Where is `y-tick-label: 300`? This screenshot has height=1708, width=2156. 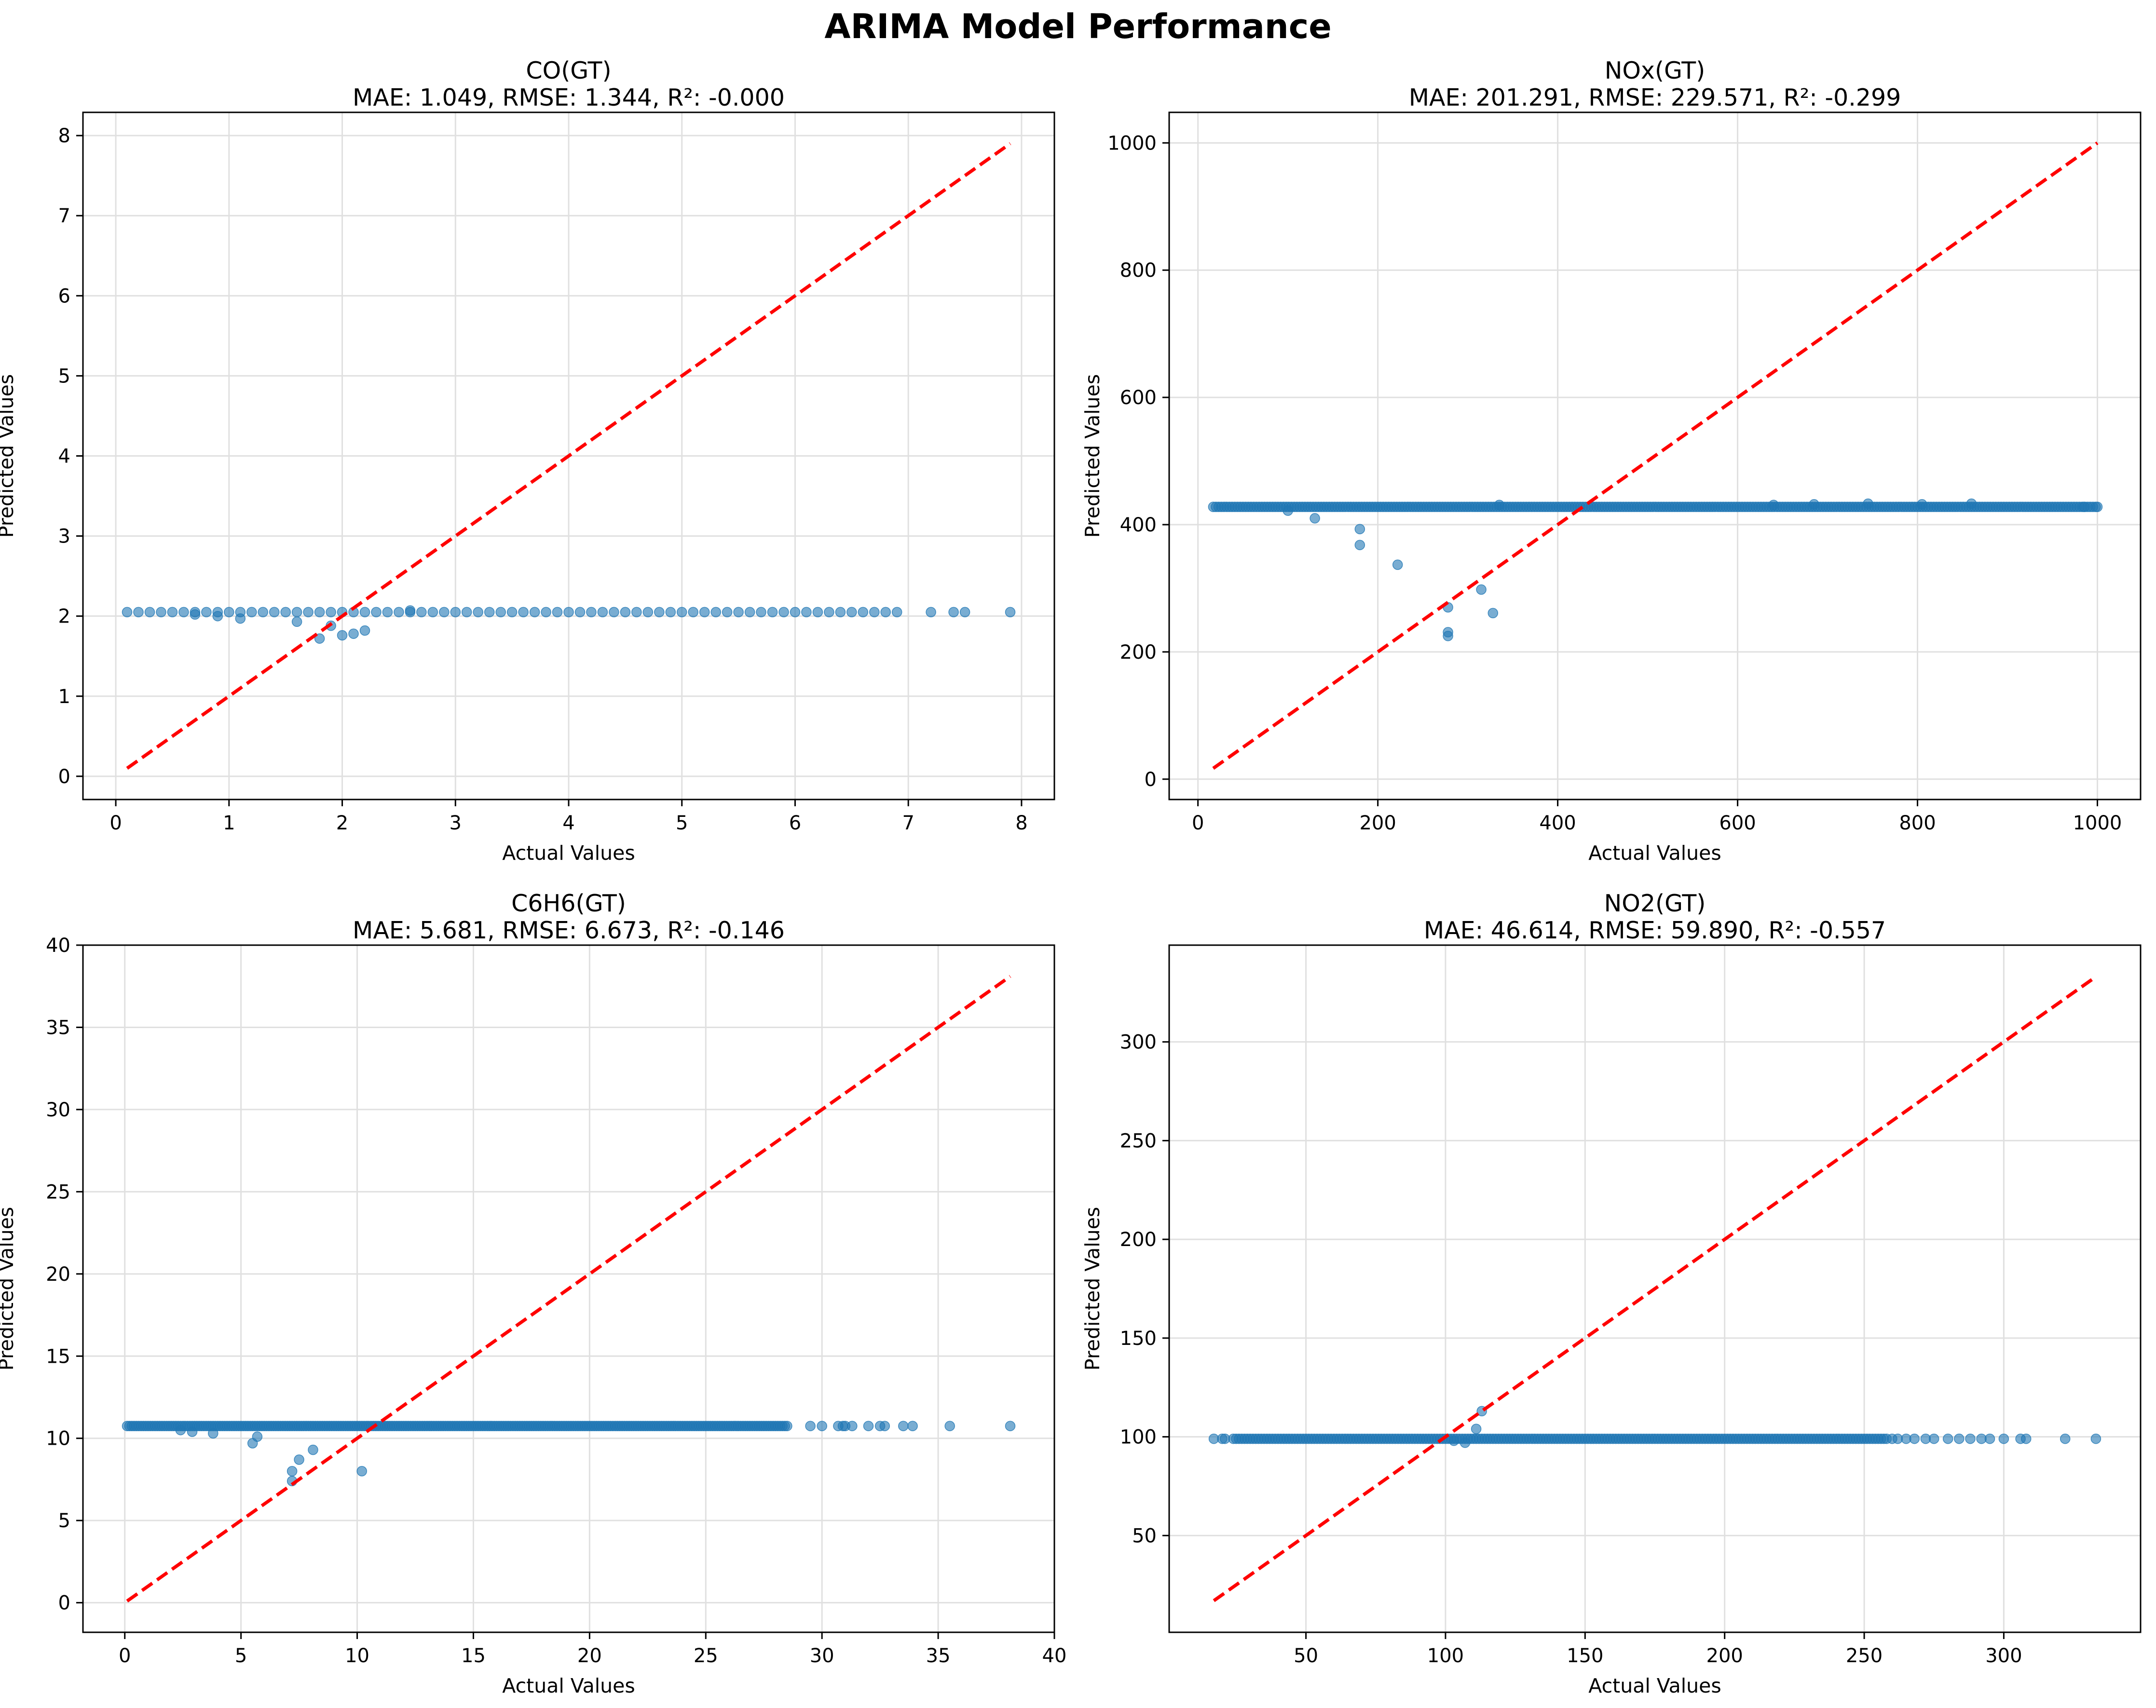
y-tick-label: 300 is located at coordinates (1138, 1042).